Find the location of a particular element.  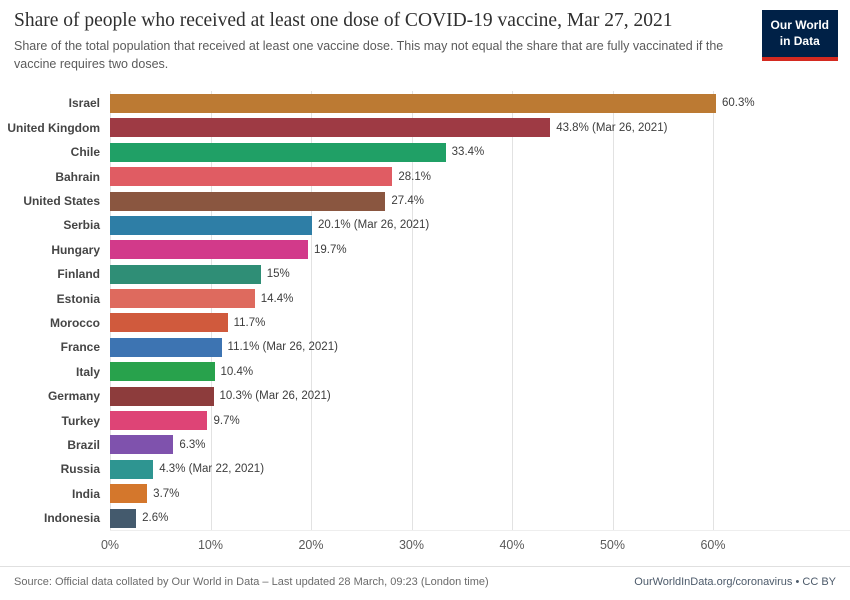

x-tick-label: 20% is located at coordinates (311, 545).